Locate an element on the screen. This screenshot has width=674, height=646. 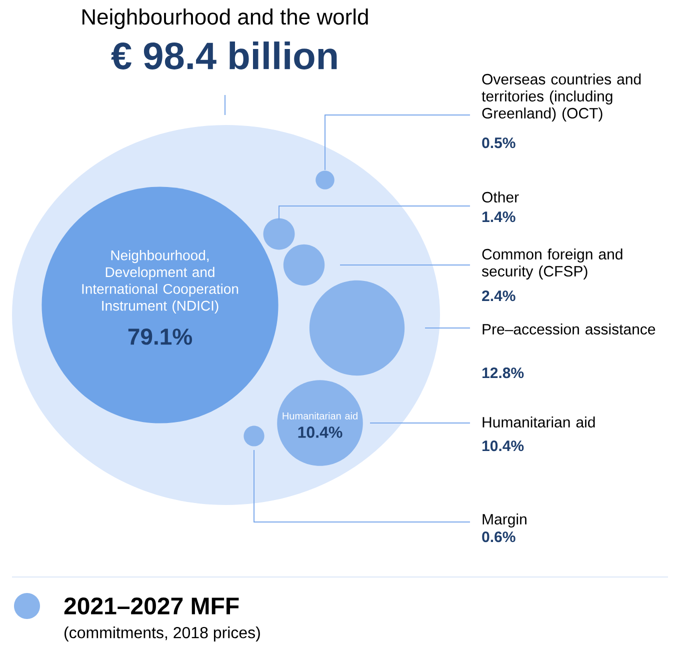
category-label: Margin is located at coordinates (504, 521).